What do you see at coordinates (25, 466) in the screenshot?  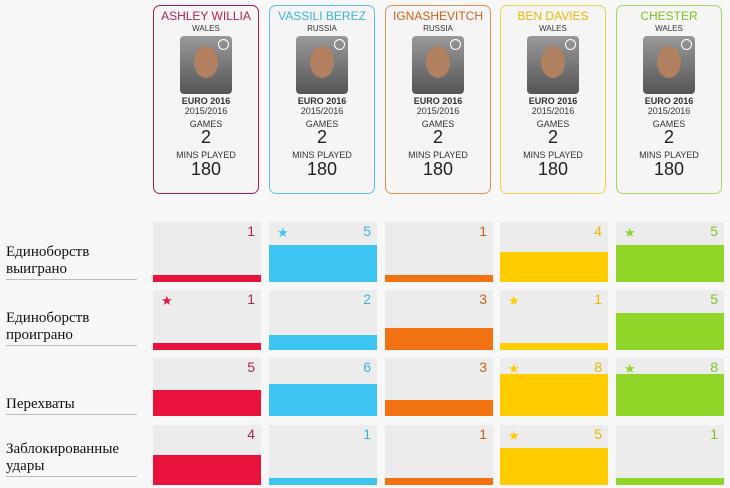 I see `stat-label-line2: удары` at bounding box center [25, 466].